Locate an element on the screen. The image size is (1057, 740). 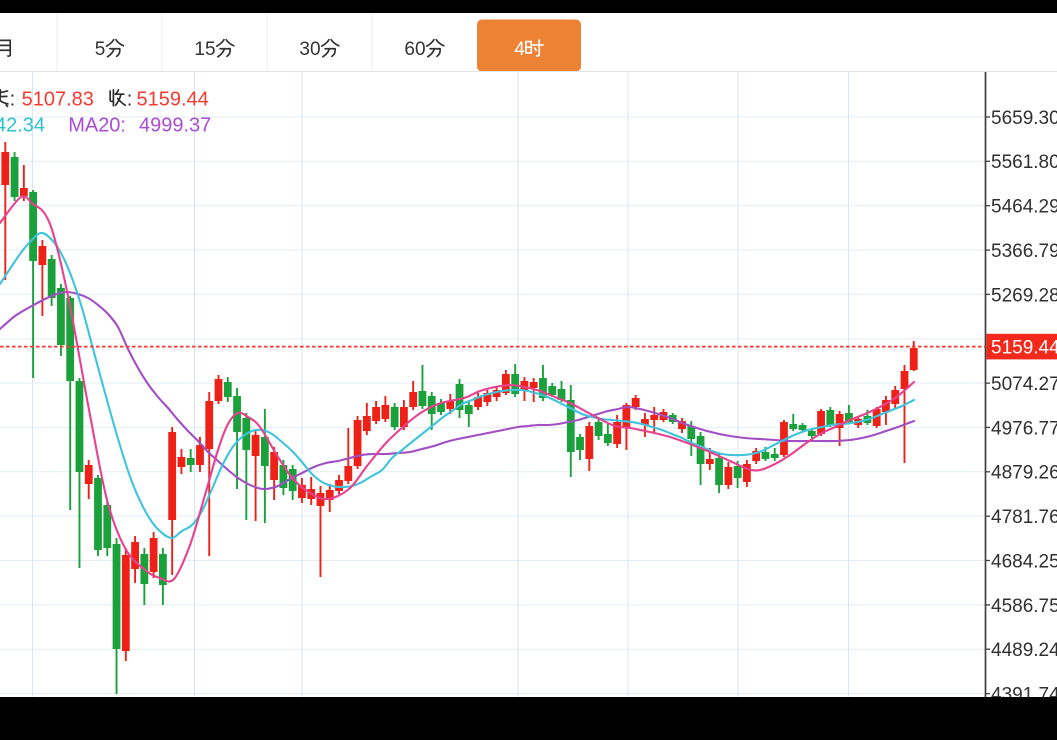
svg-text: 4391.74 is located at coordinates (1024, 691).